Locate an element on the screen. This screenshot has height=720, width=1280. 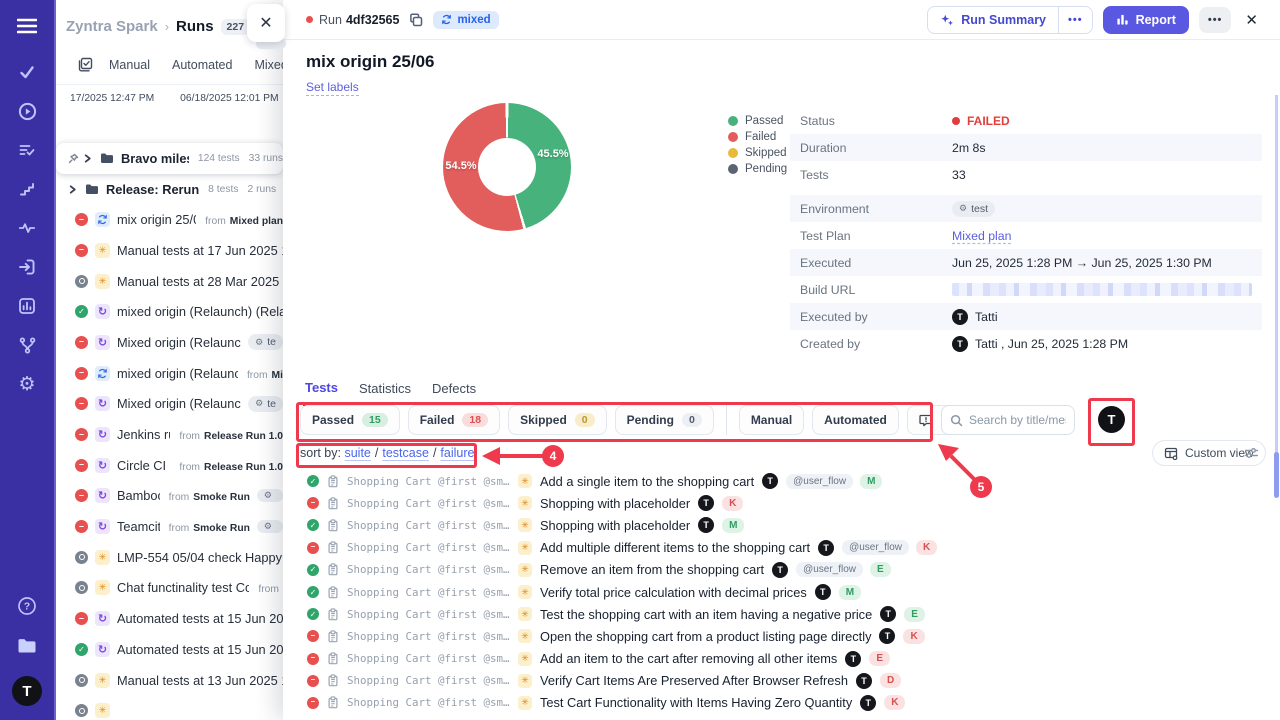
filter-button: Pending 0 is located at coordinates (664, 420).